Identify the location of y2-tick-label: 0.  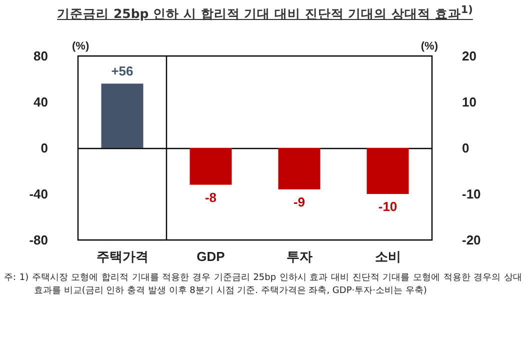
(466, 148).